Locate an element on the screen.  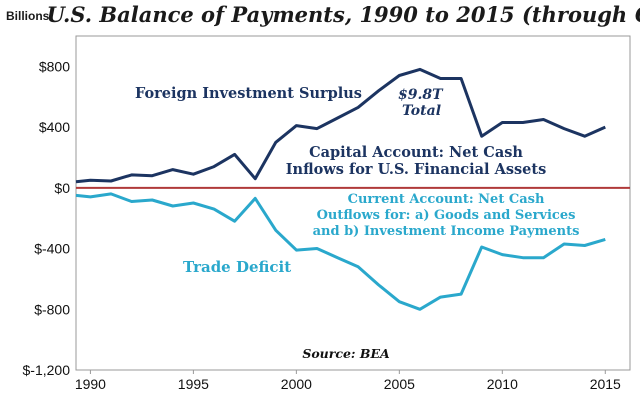
y-tick-label: $0 is located at coordinates (62, 188).